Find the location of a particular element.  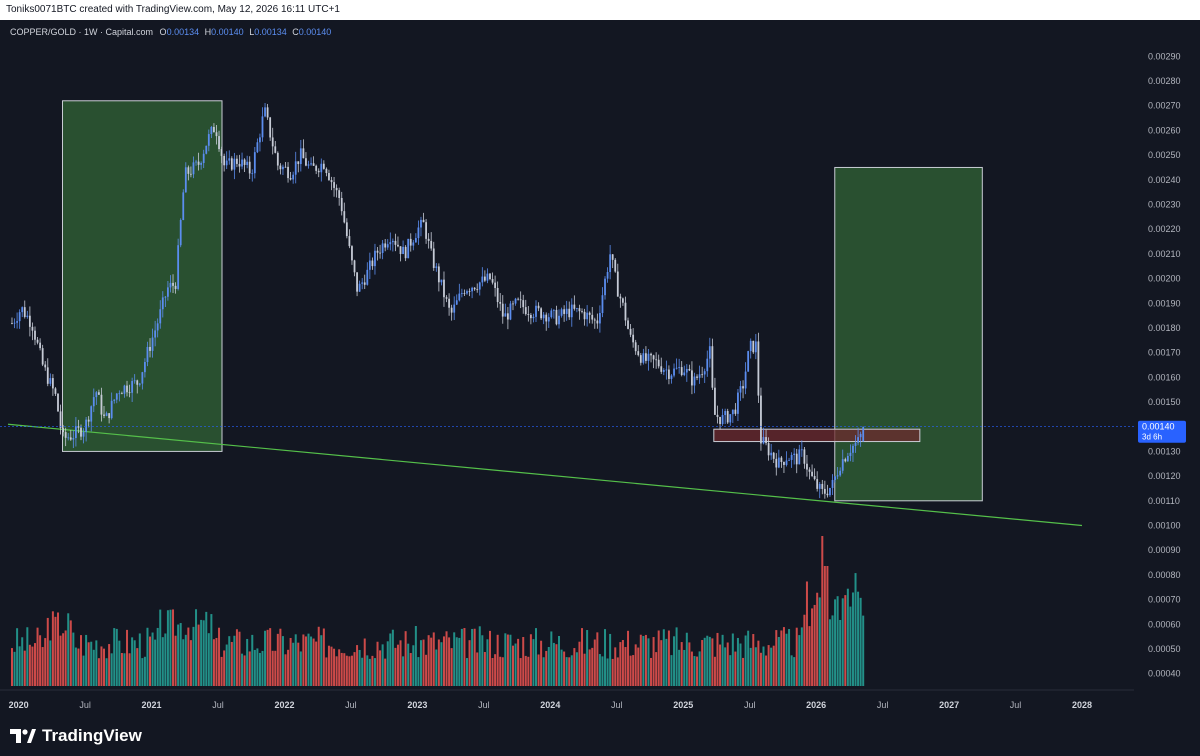

support-trendline is located at coordinates (545, 475).